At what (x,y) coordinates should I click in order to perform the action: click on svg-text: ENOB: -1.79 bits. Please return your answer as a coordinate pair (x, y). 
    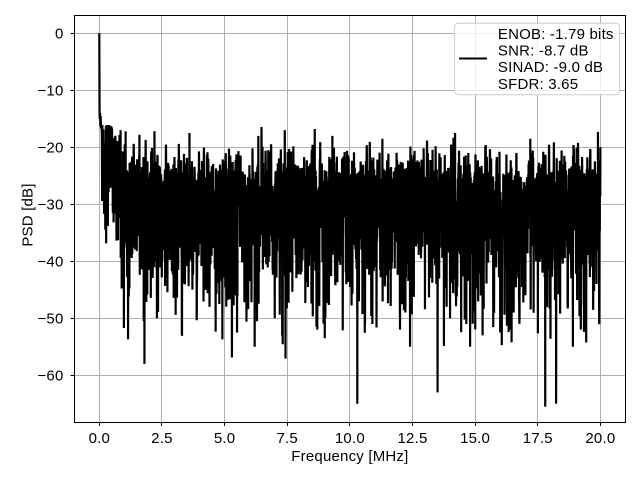
    Looking at the image, I should click on (556, 34).